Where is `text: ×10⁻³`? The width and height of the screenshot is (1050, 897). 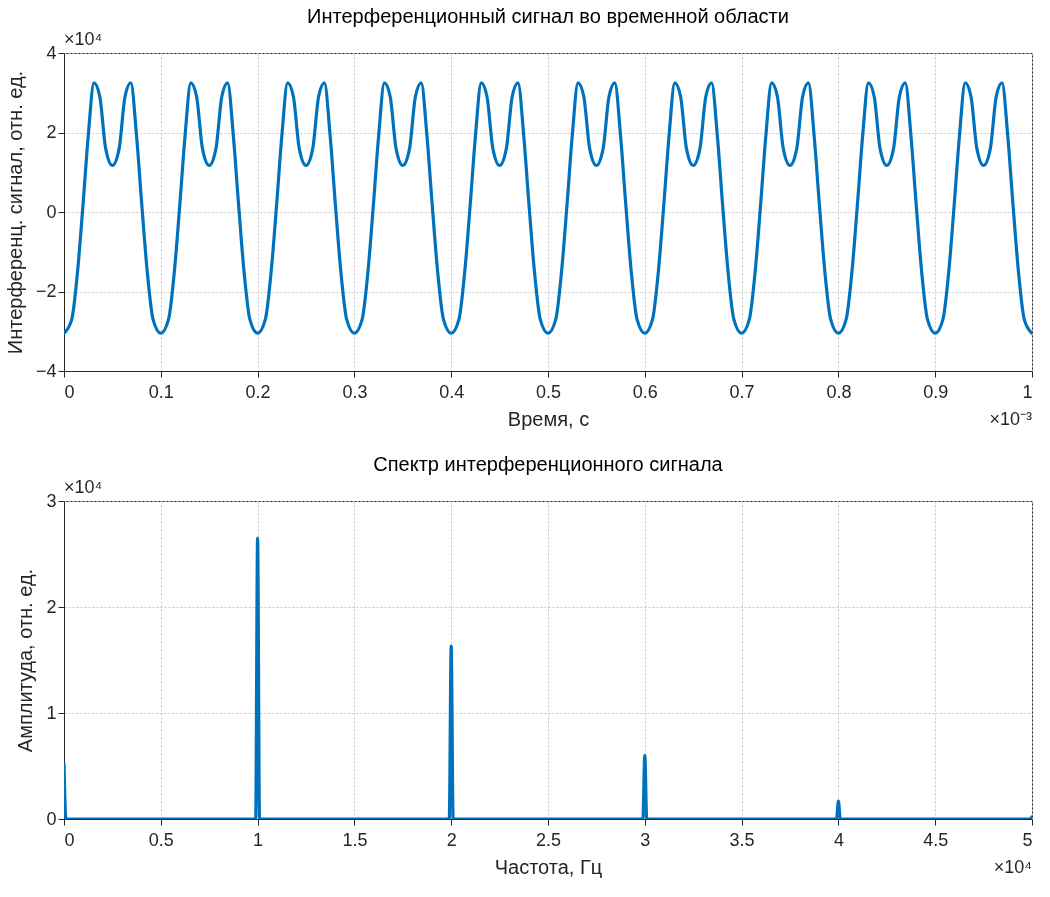
text: ×10⁻³ is located at coordinates (1010, 419).